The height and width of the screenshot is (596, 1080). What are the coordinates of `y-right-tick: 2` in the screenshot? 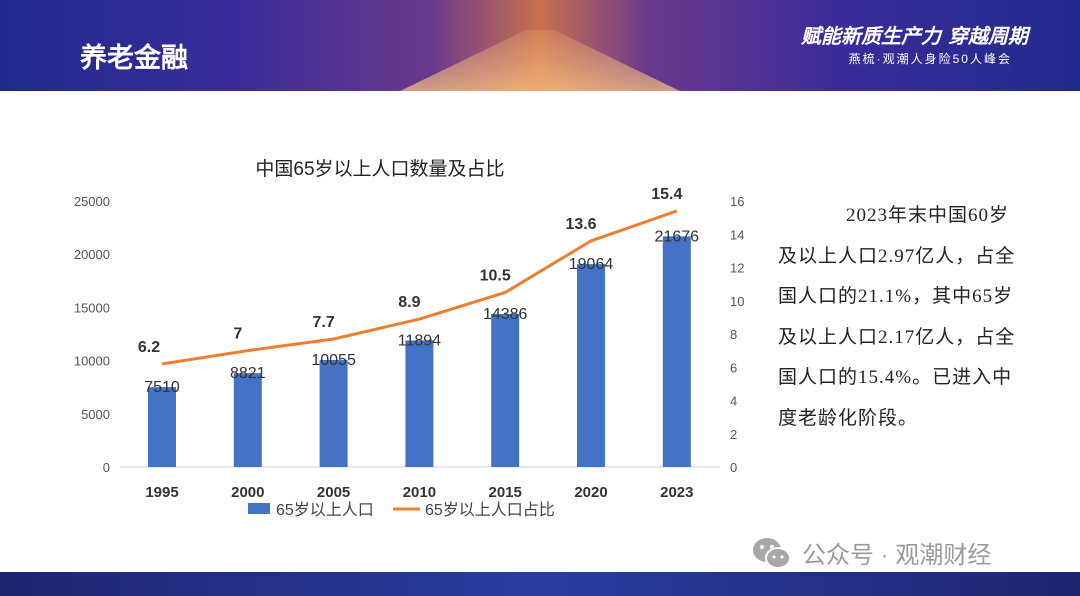 It's located at (733, 434).